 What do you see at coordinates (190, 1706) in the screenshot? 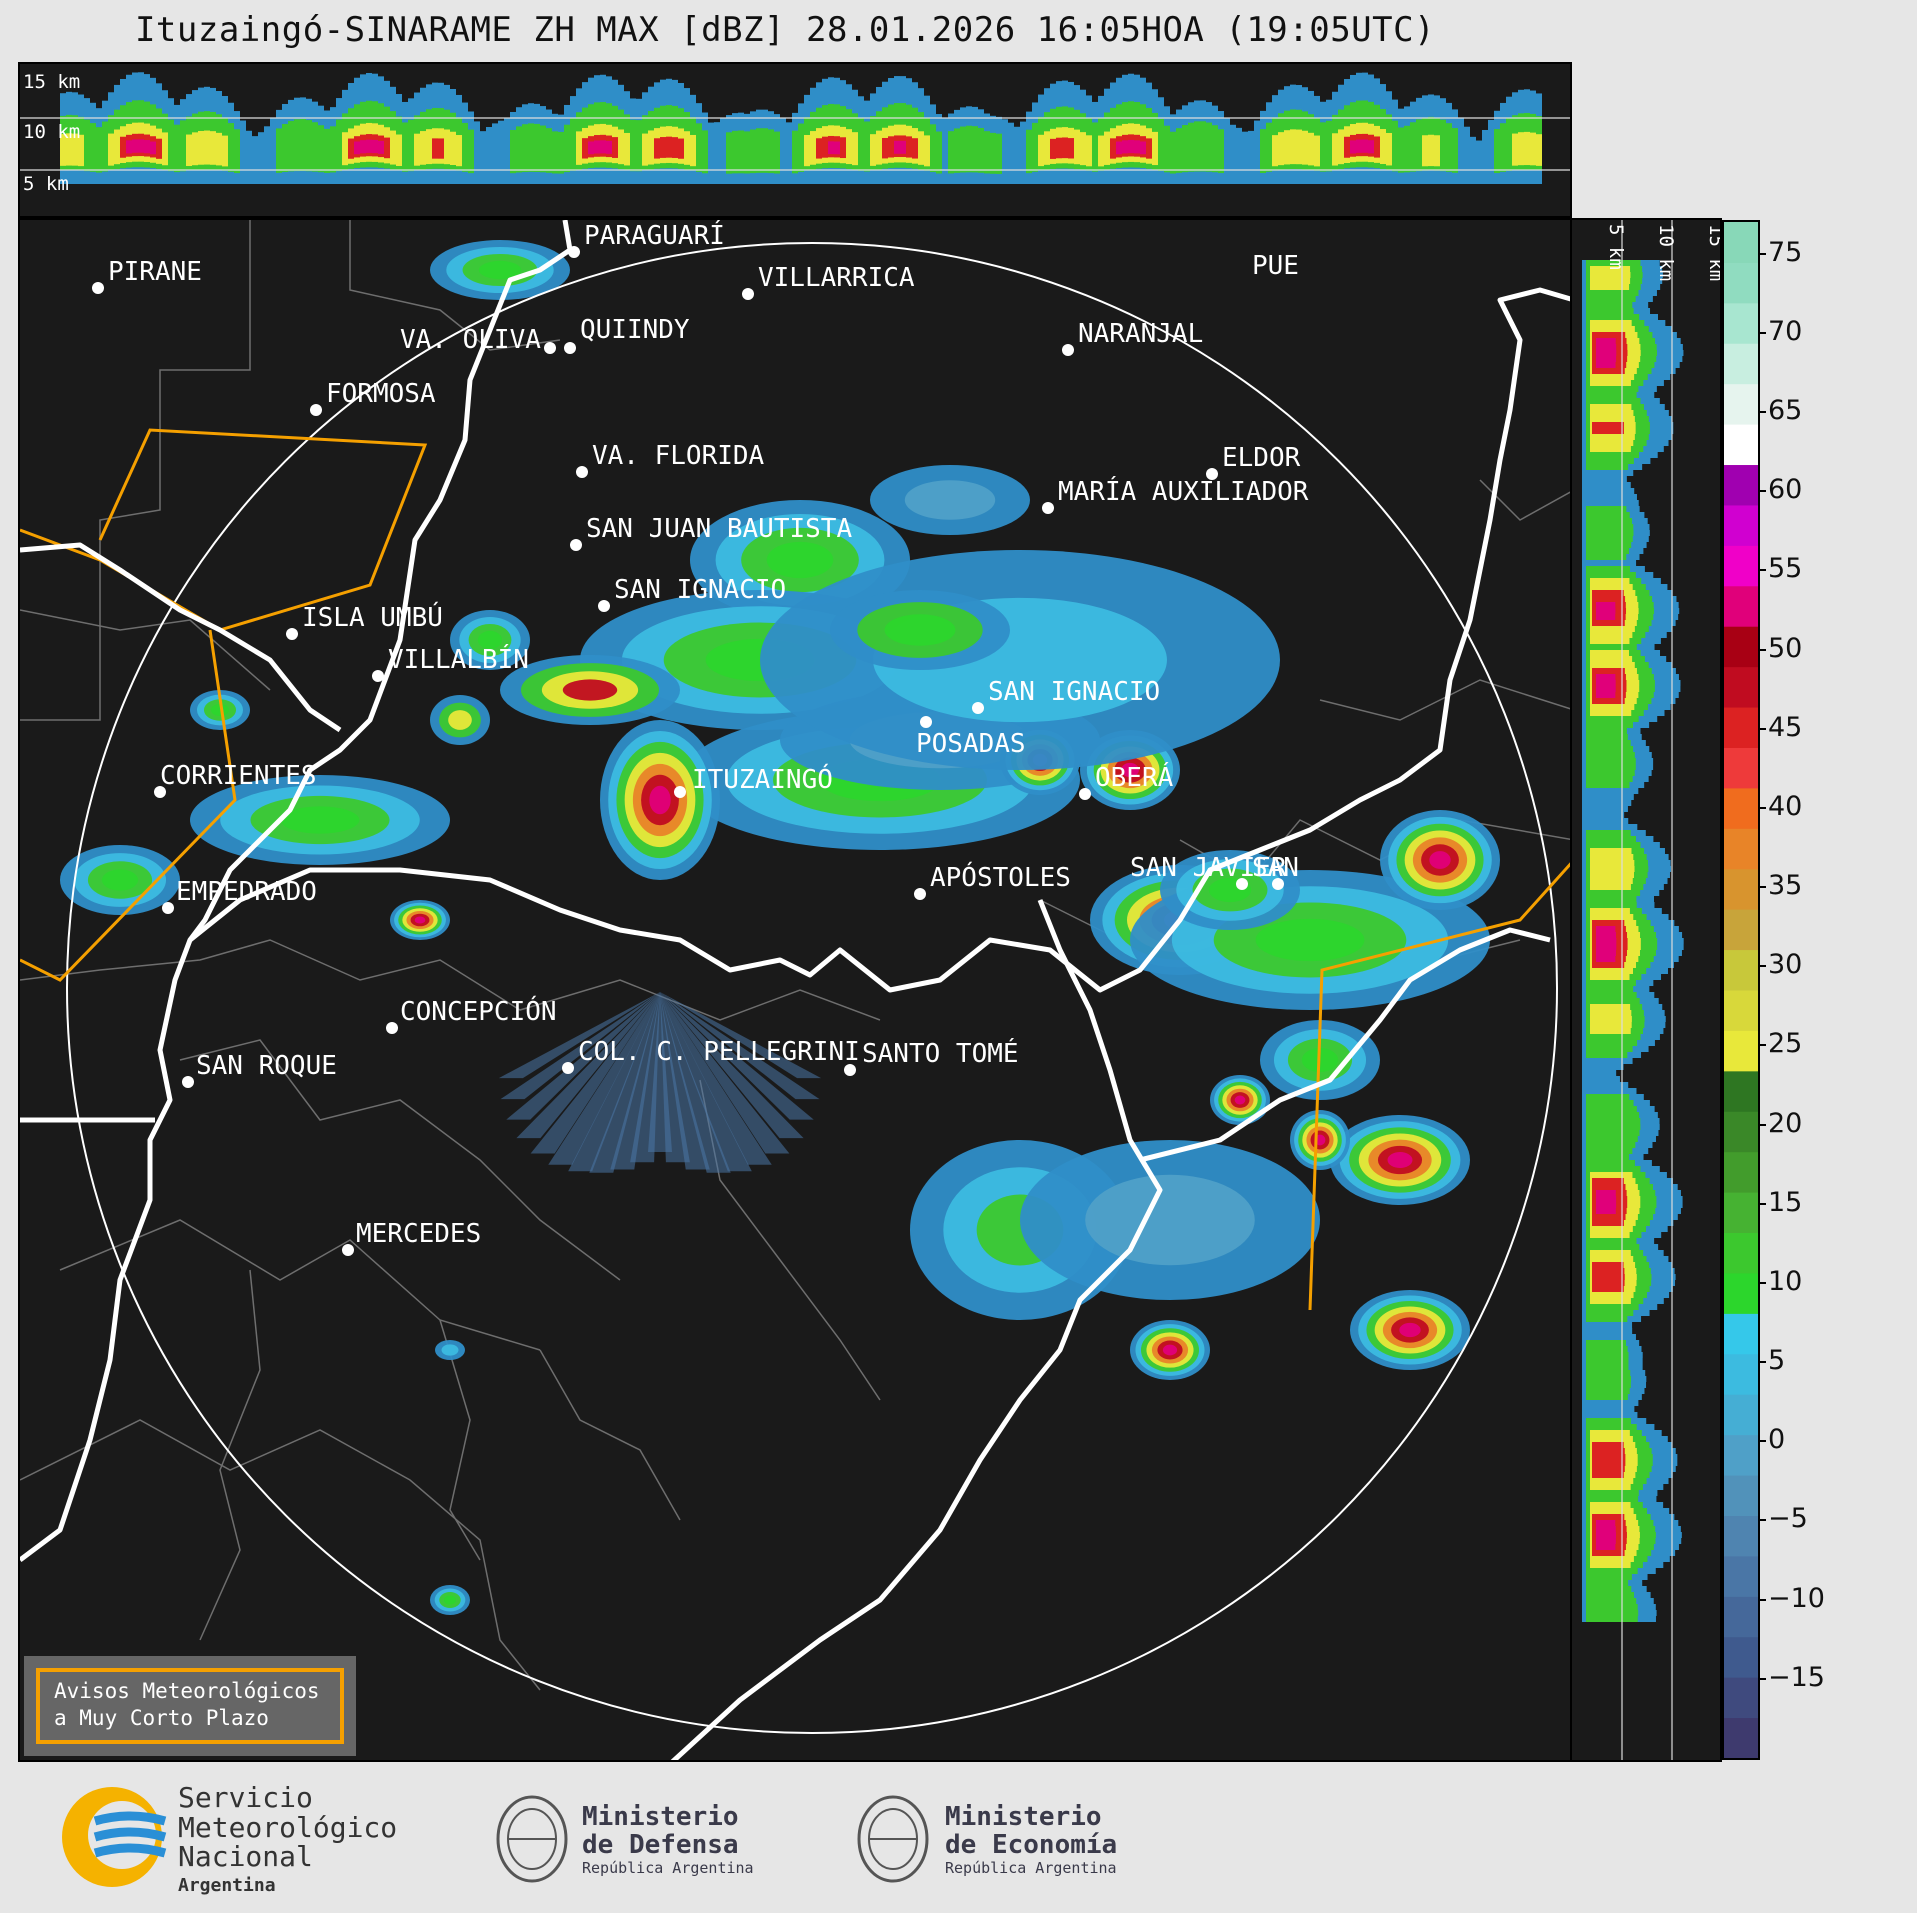
I see `warning-box: Avisos Meteorológicos a Muy Corto Plazo` at bounding box center [190, 1706].